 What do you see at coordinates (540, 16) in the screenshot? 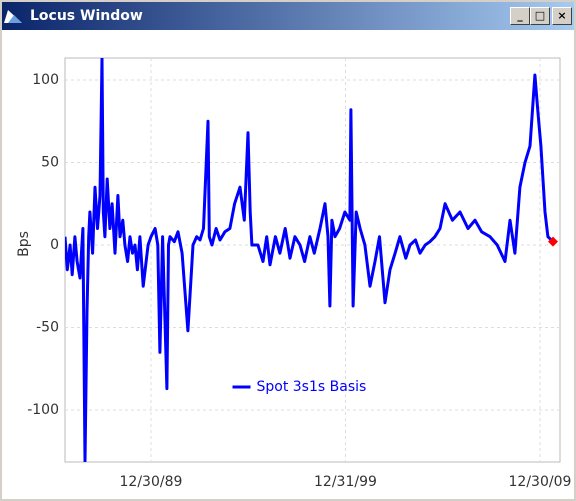
I see `maximize-button: □` at bounding box center [540, 16].